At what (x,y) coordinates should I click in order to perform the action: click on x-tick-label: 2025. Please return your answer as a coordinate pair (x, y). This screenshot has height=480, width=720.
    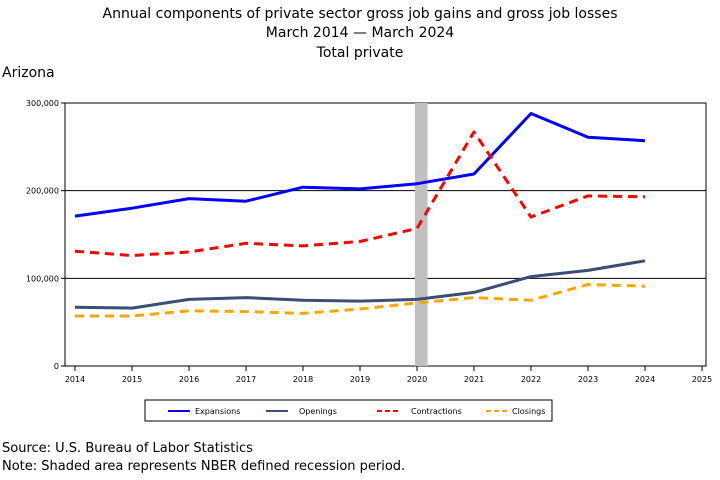
    Looking at the image, I should click on (702, 379).